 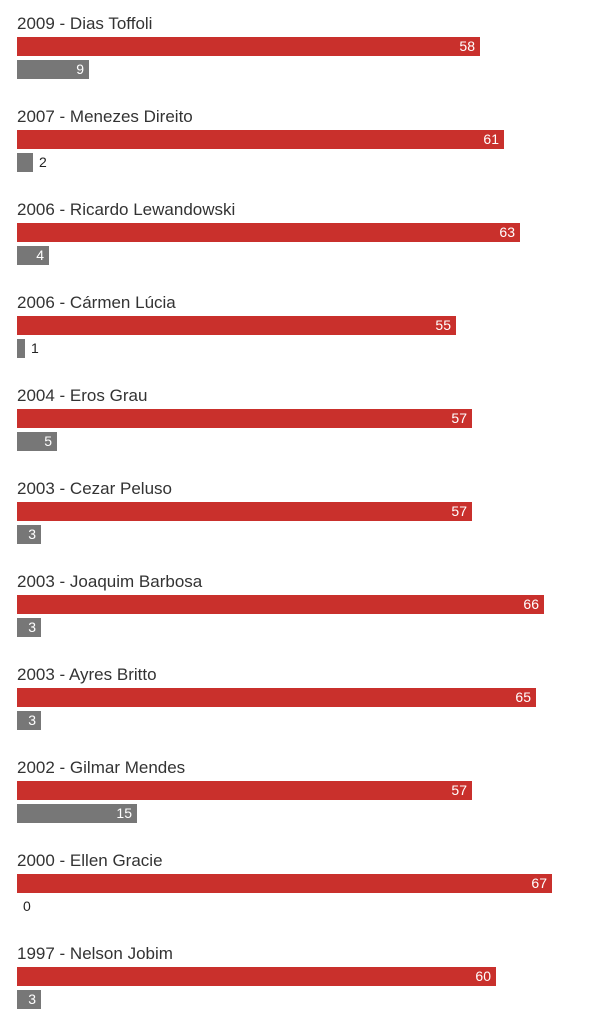 What do you see at coordinates (43, 162) in the screenshot?
I see `data-label: 2` at bounding box center [43, 162].